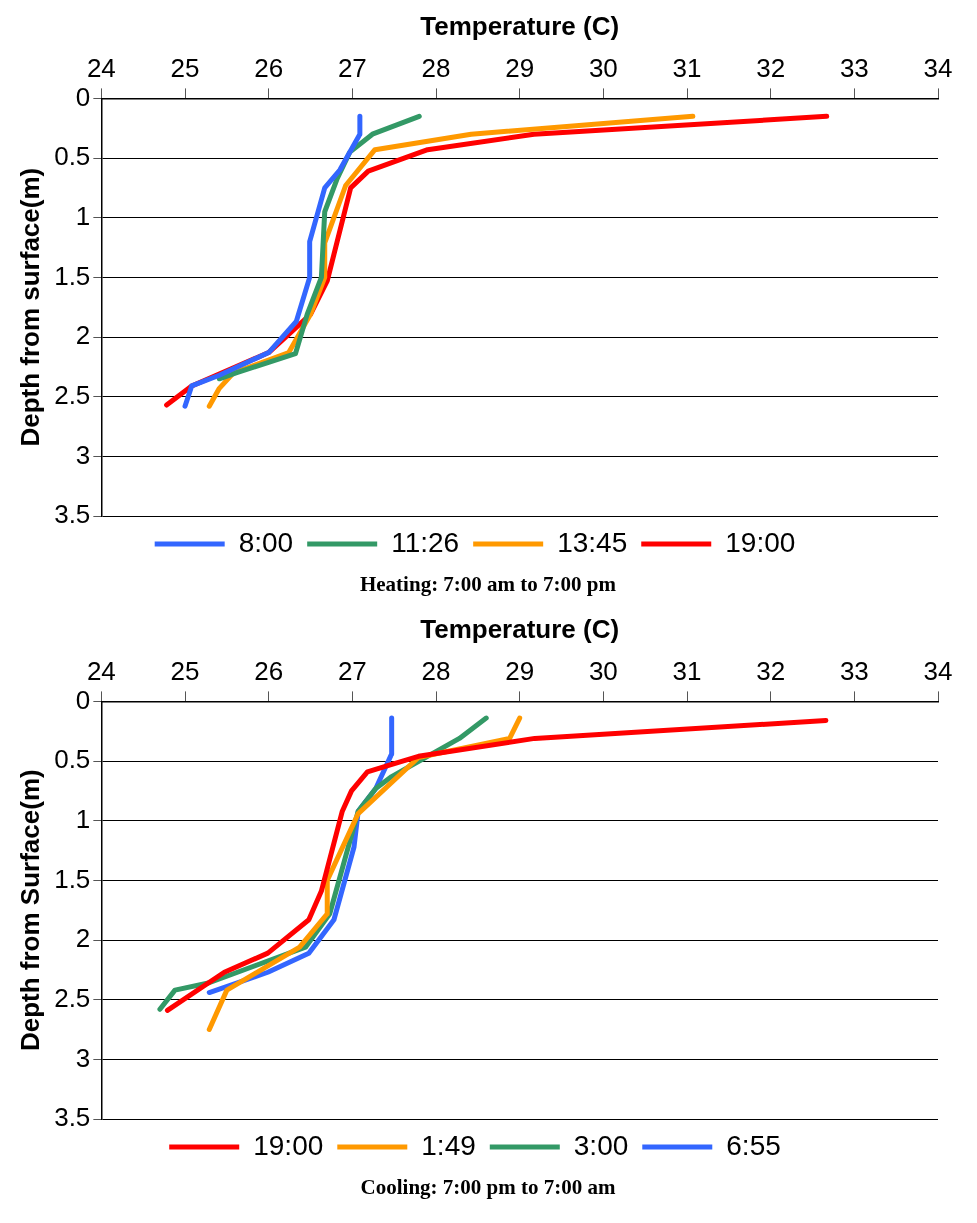  I want to click on legend-label: 11:26, so click(425, 542).